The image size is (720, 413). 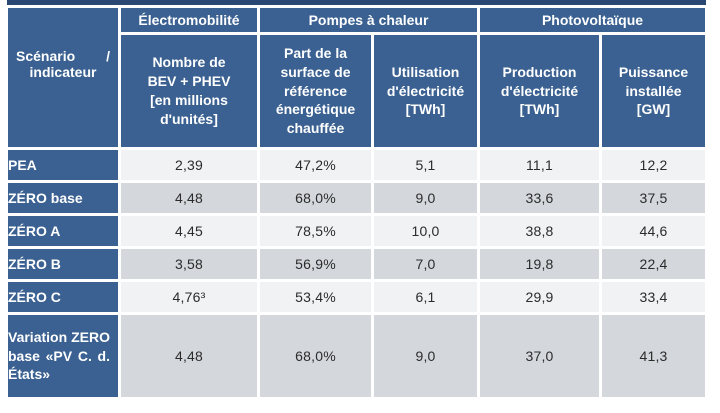 What do you see at coordinates (189, 264) in the screenshot?
I see `cell-zero-b-bev: 3,58` at bounding box center [189, 264].